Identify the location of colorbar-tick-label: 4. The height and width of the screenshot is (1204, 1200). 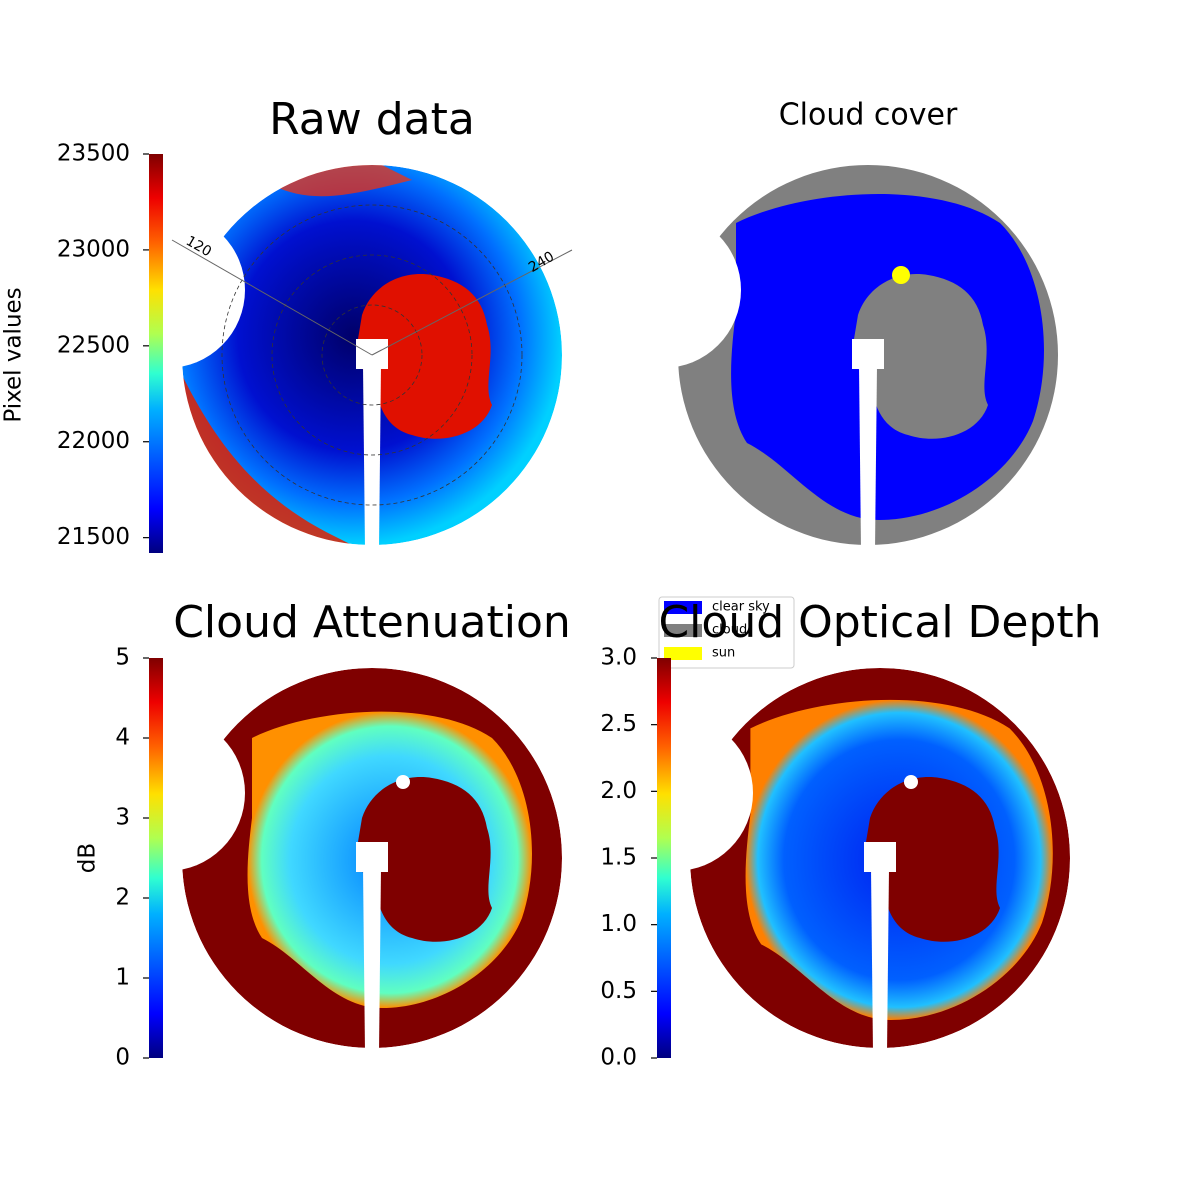
(122, 738).